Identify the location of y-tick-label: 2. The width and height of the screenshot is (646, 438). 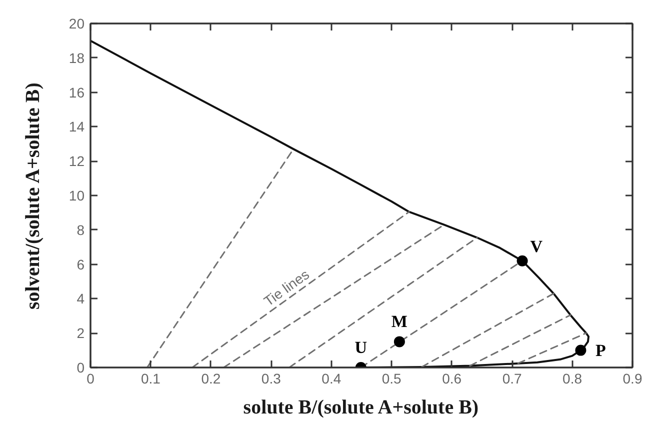
(80, 333).